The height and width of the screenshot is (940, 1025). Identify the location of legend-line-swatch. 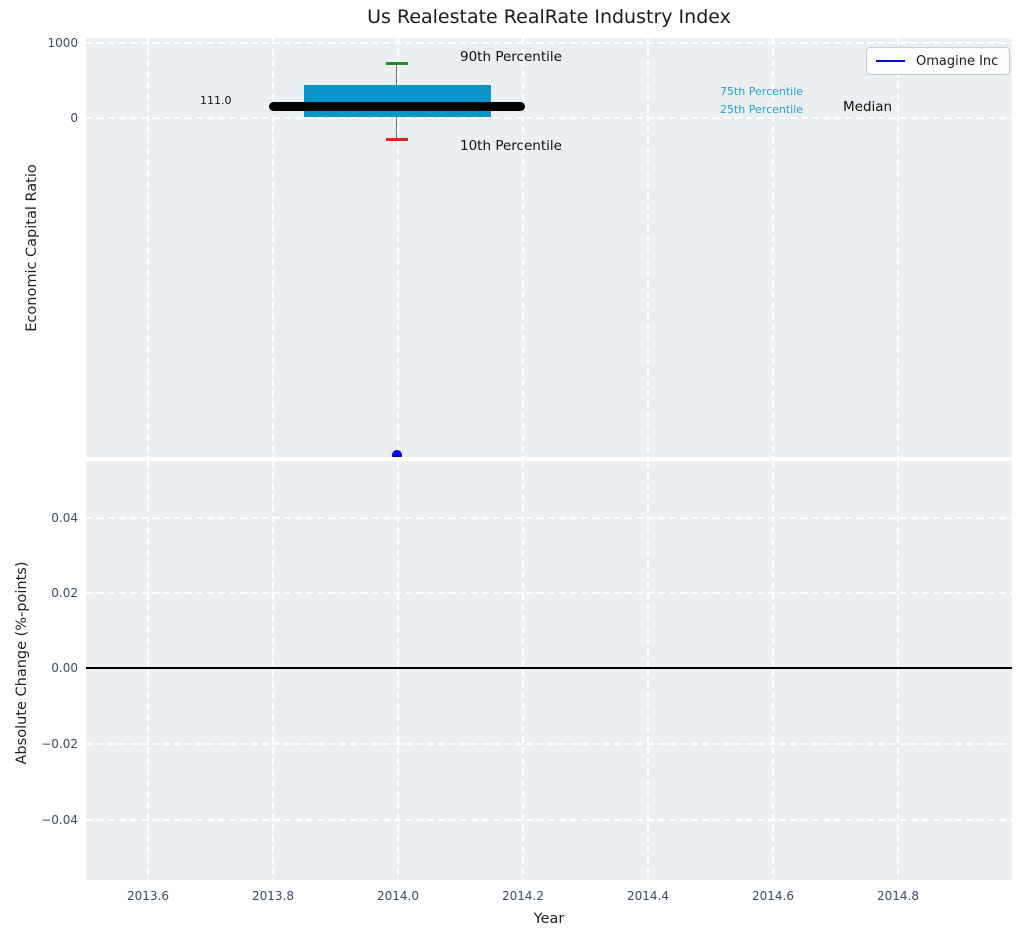
(890, 61).